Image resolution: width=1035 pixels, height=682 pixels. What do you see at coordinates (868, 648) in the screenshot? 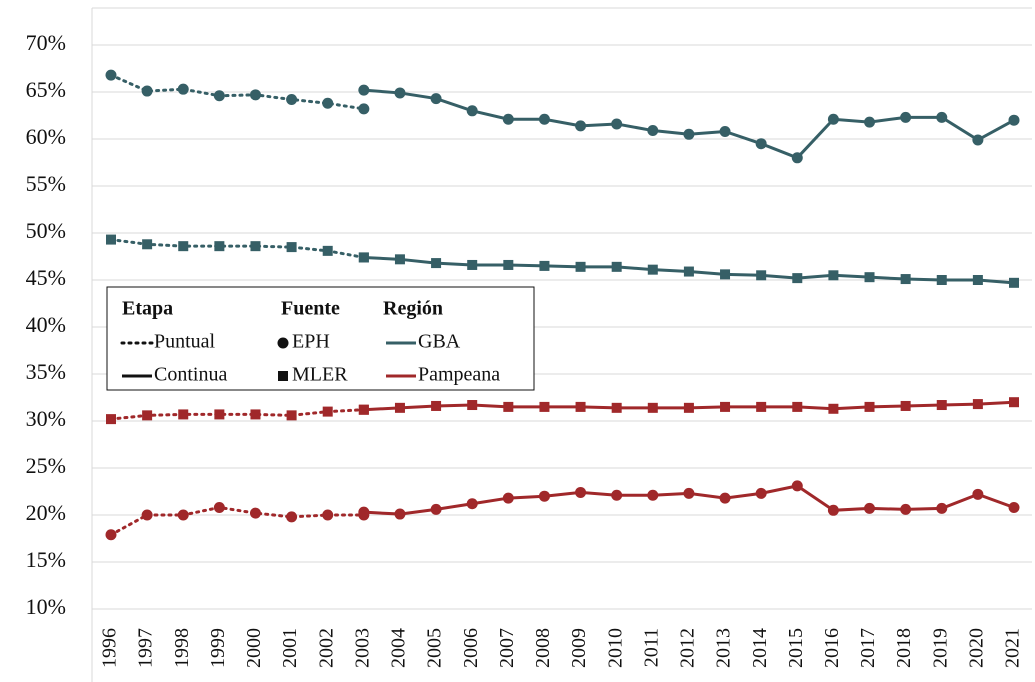
I see `x-tick-label: 2017` at bounding box center [868, 648].